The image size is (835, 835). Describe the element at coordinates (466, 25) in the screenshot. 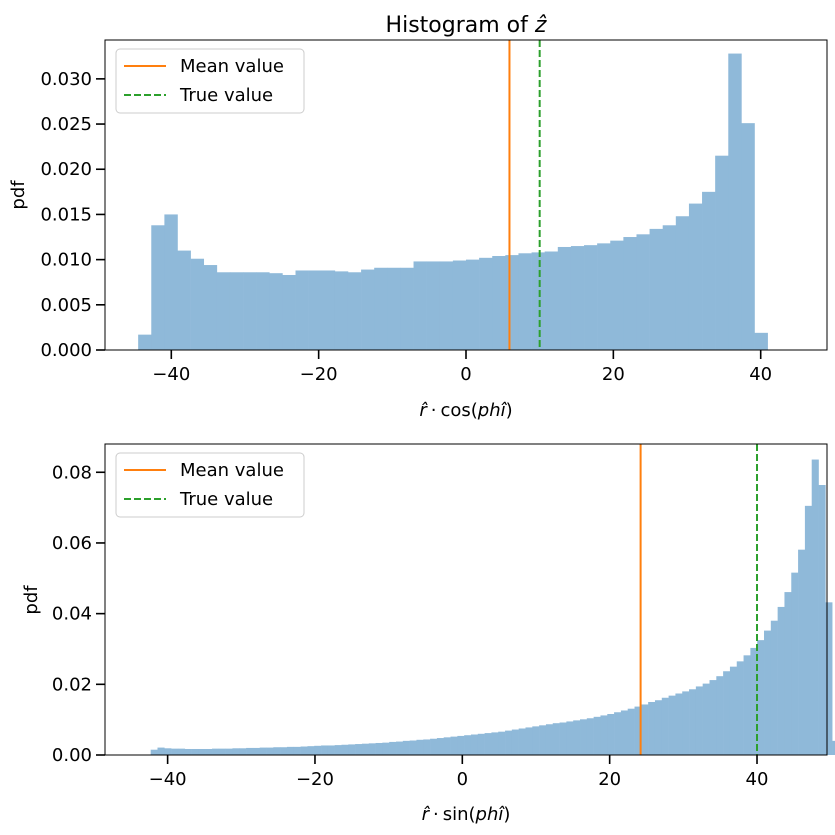

I see `chart-title: Histogram of ẑ` at that location.